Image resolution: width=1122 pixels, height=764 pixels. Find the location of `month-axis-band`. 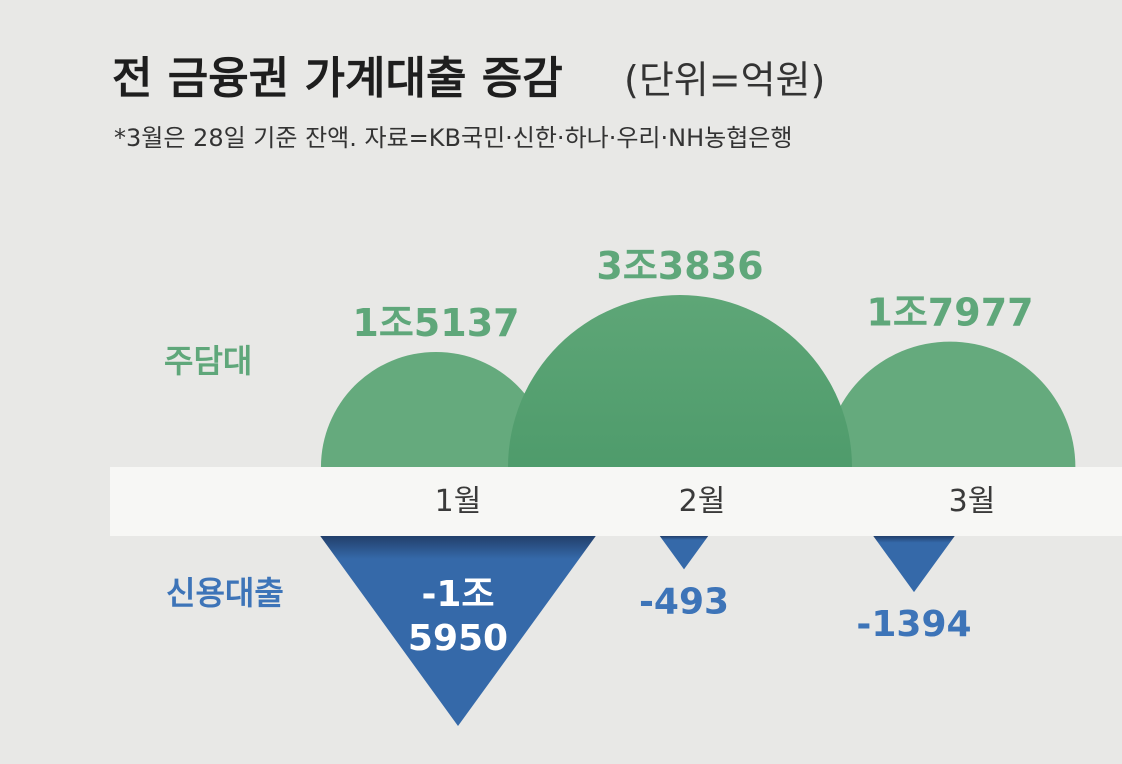

month-axis-band is located at coordinates (616, 501).